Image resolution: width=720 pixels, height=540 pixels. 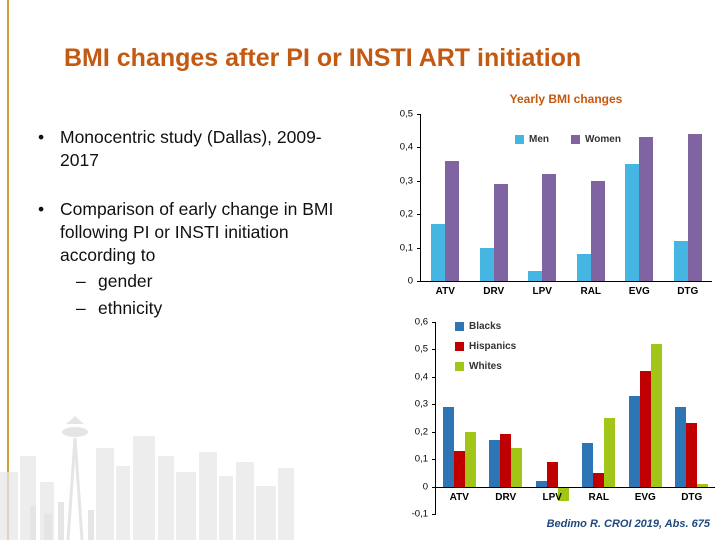 What do you see at coordinates (656, 415) in the screenshot?
I see `bar-whites-evg` at bounding box center [656, 415].